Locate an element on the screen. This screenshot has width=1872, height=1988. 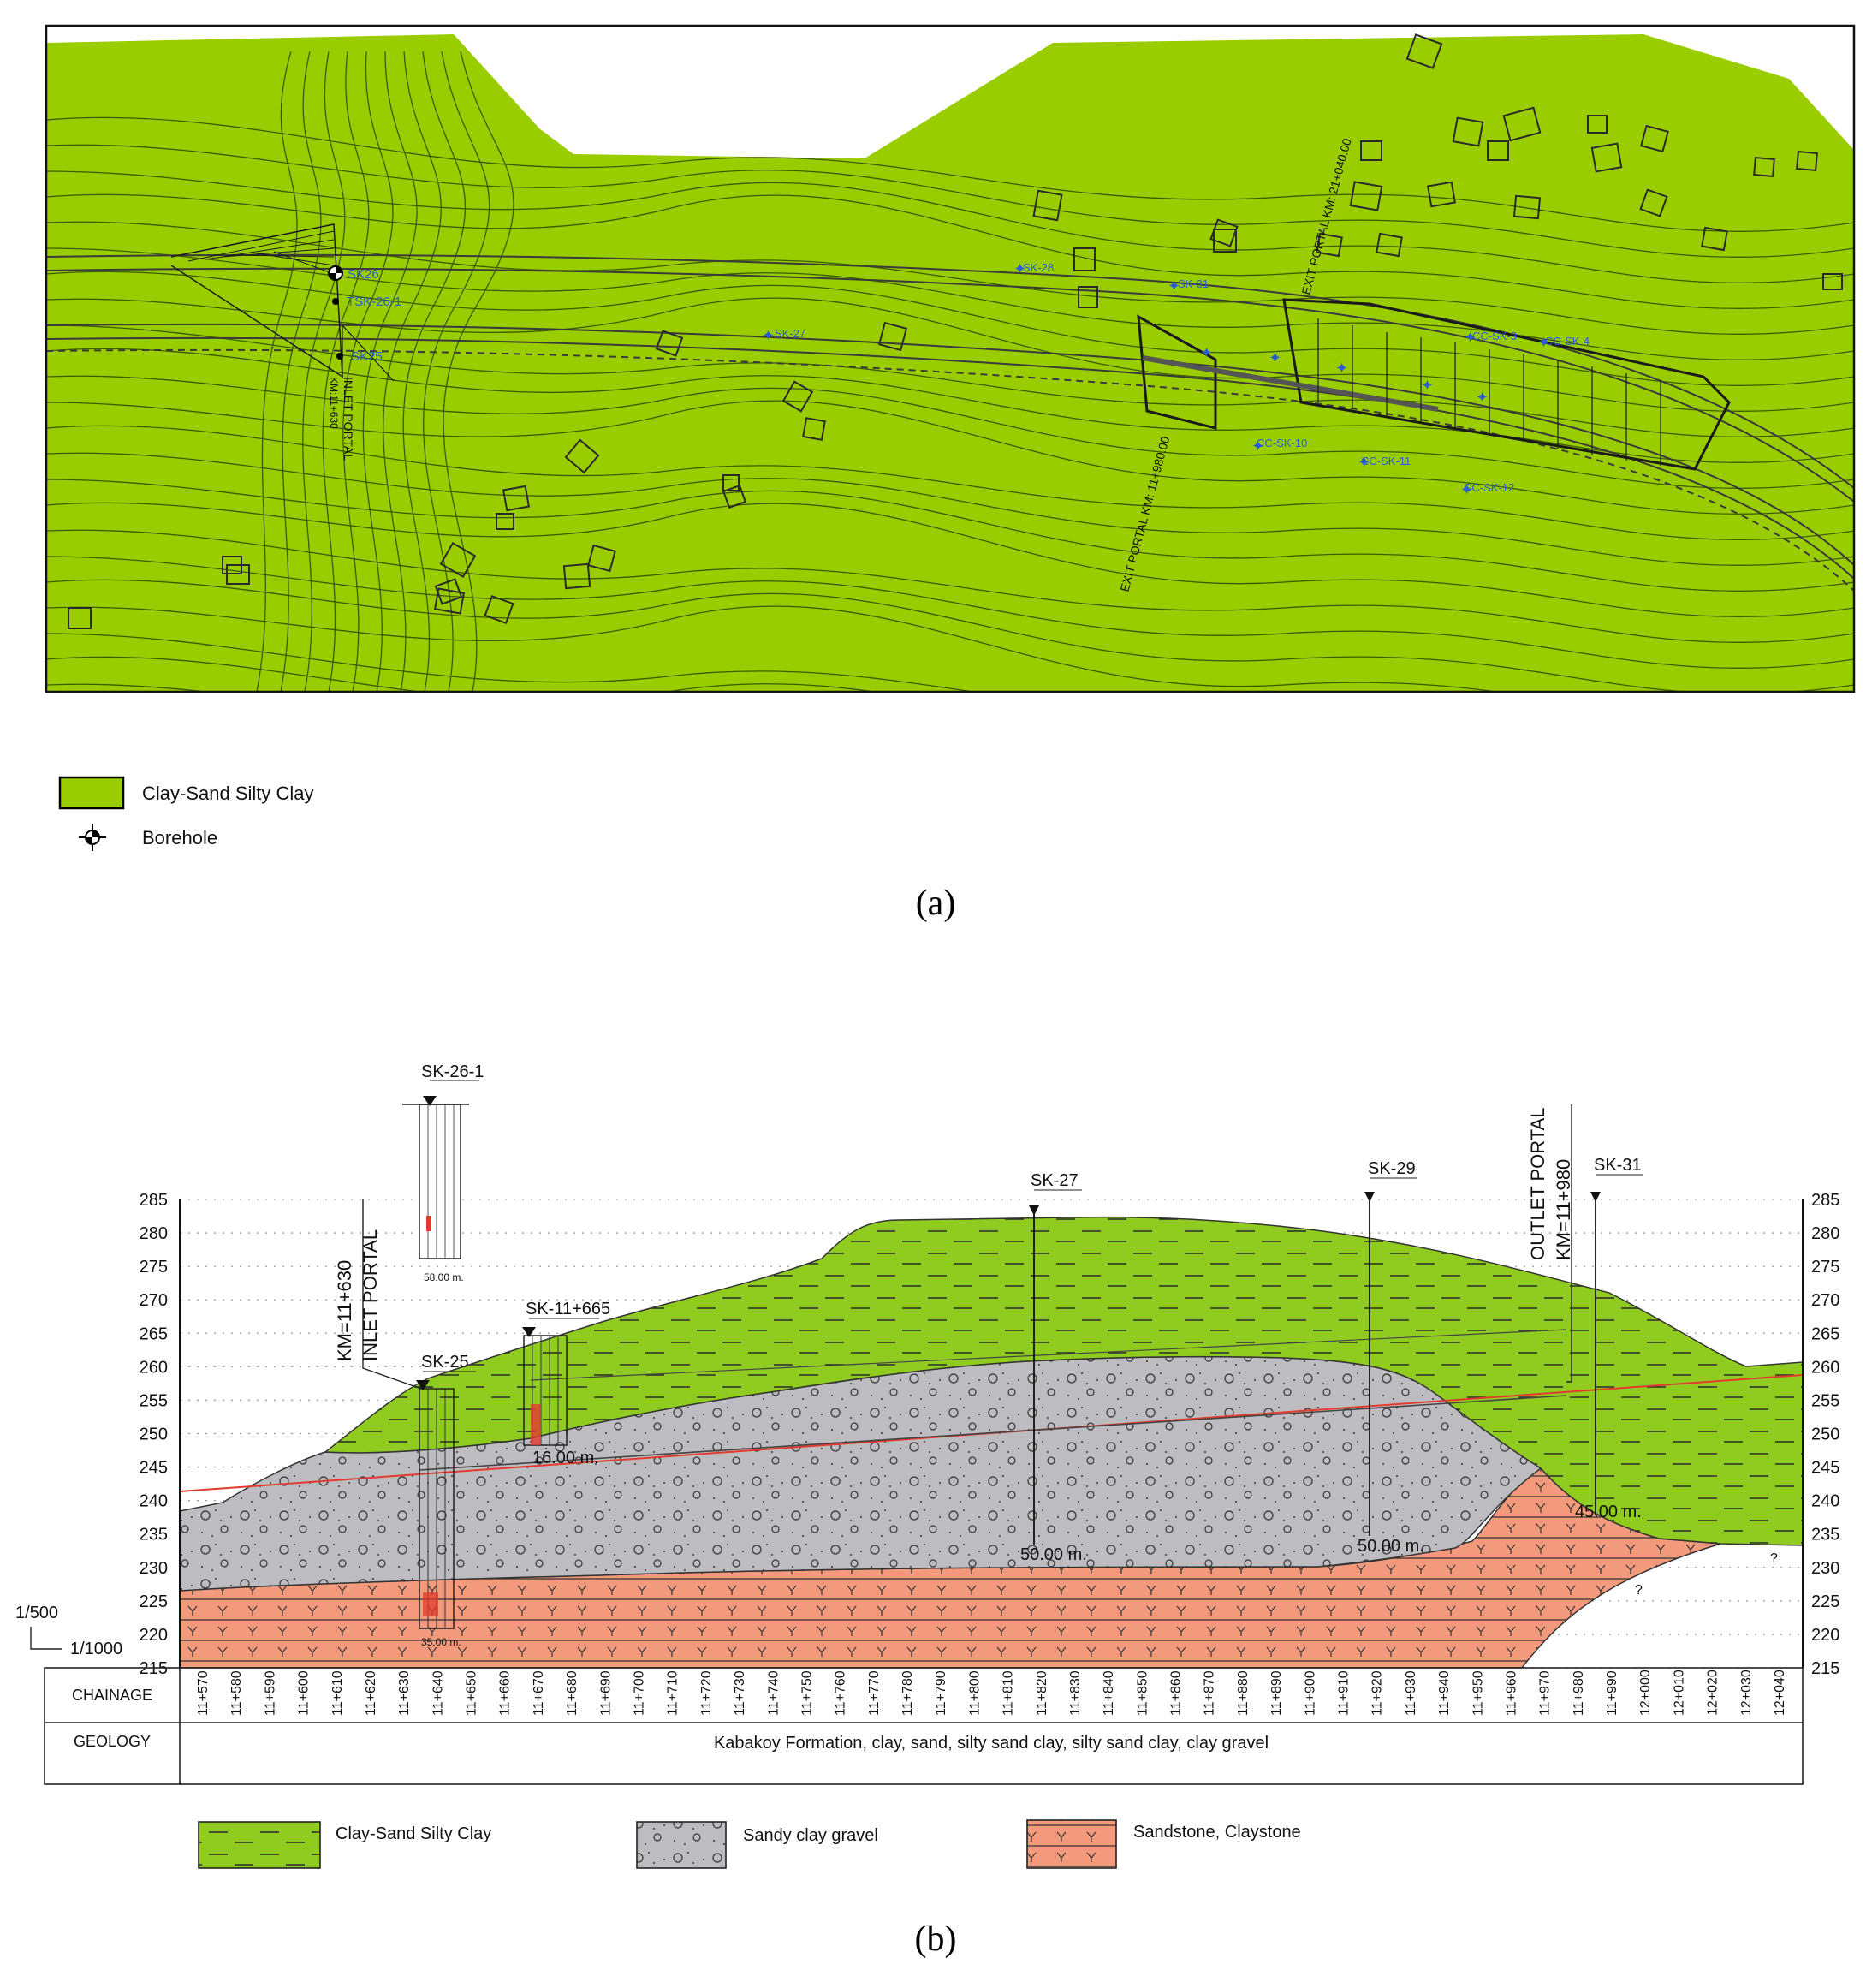
chainage-label: 11+800 is located at coordinates (975, 1693).